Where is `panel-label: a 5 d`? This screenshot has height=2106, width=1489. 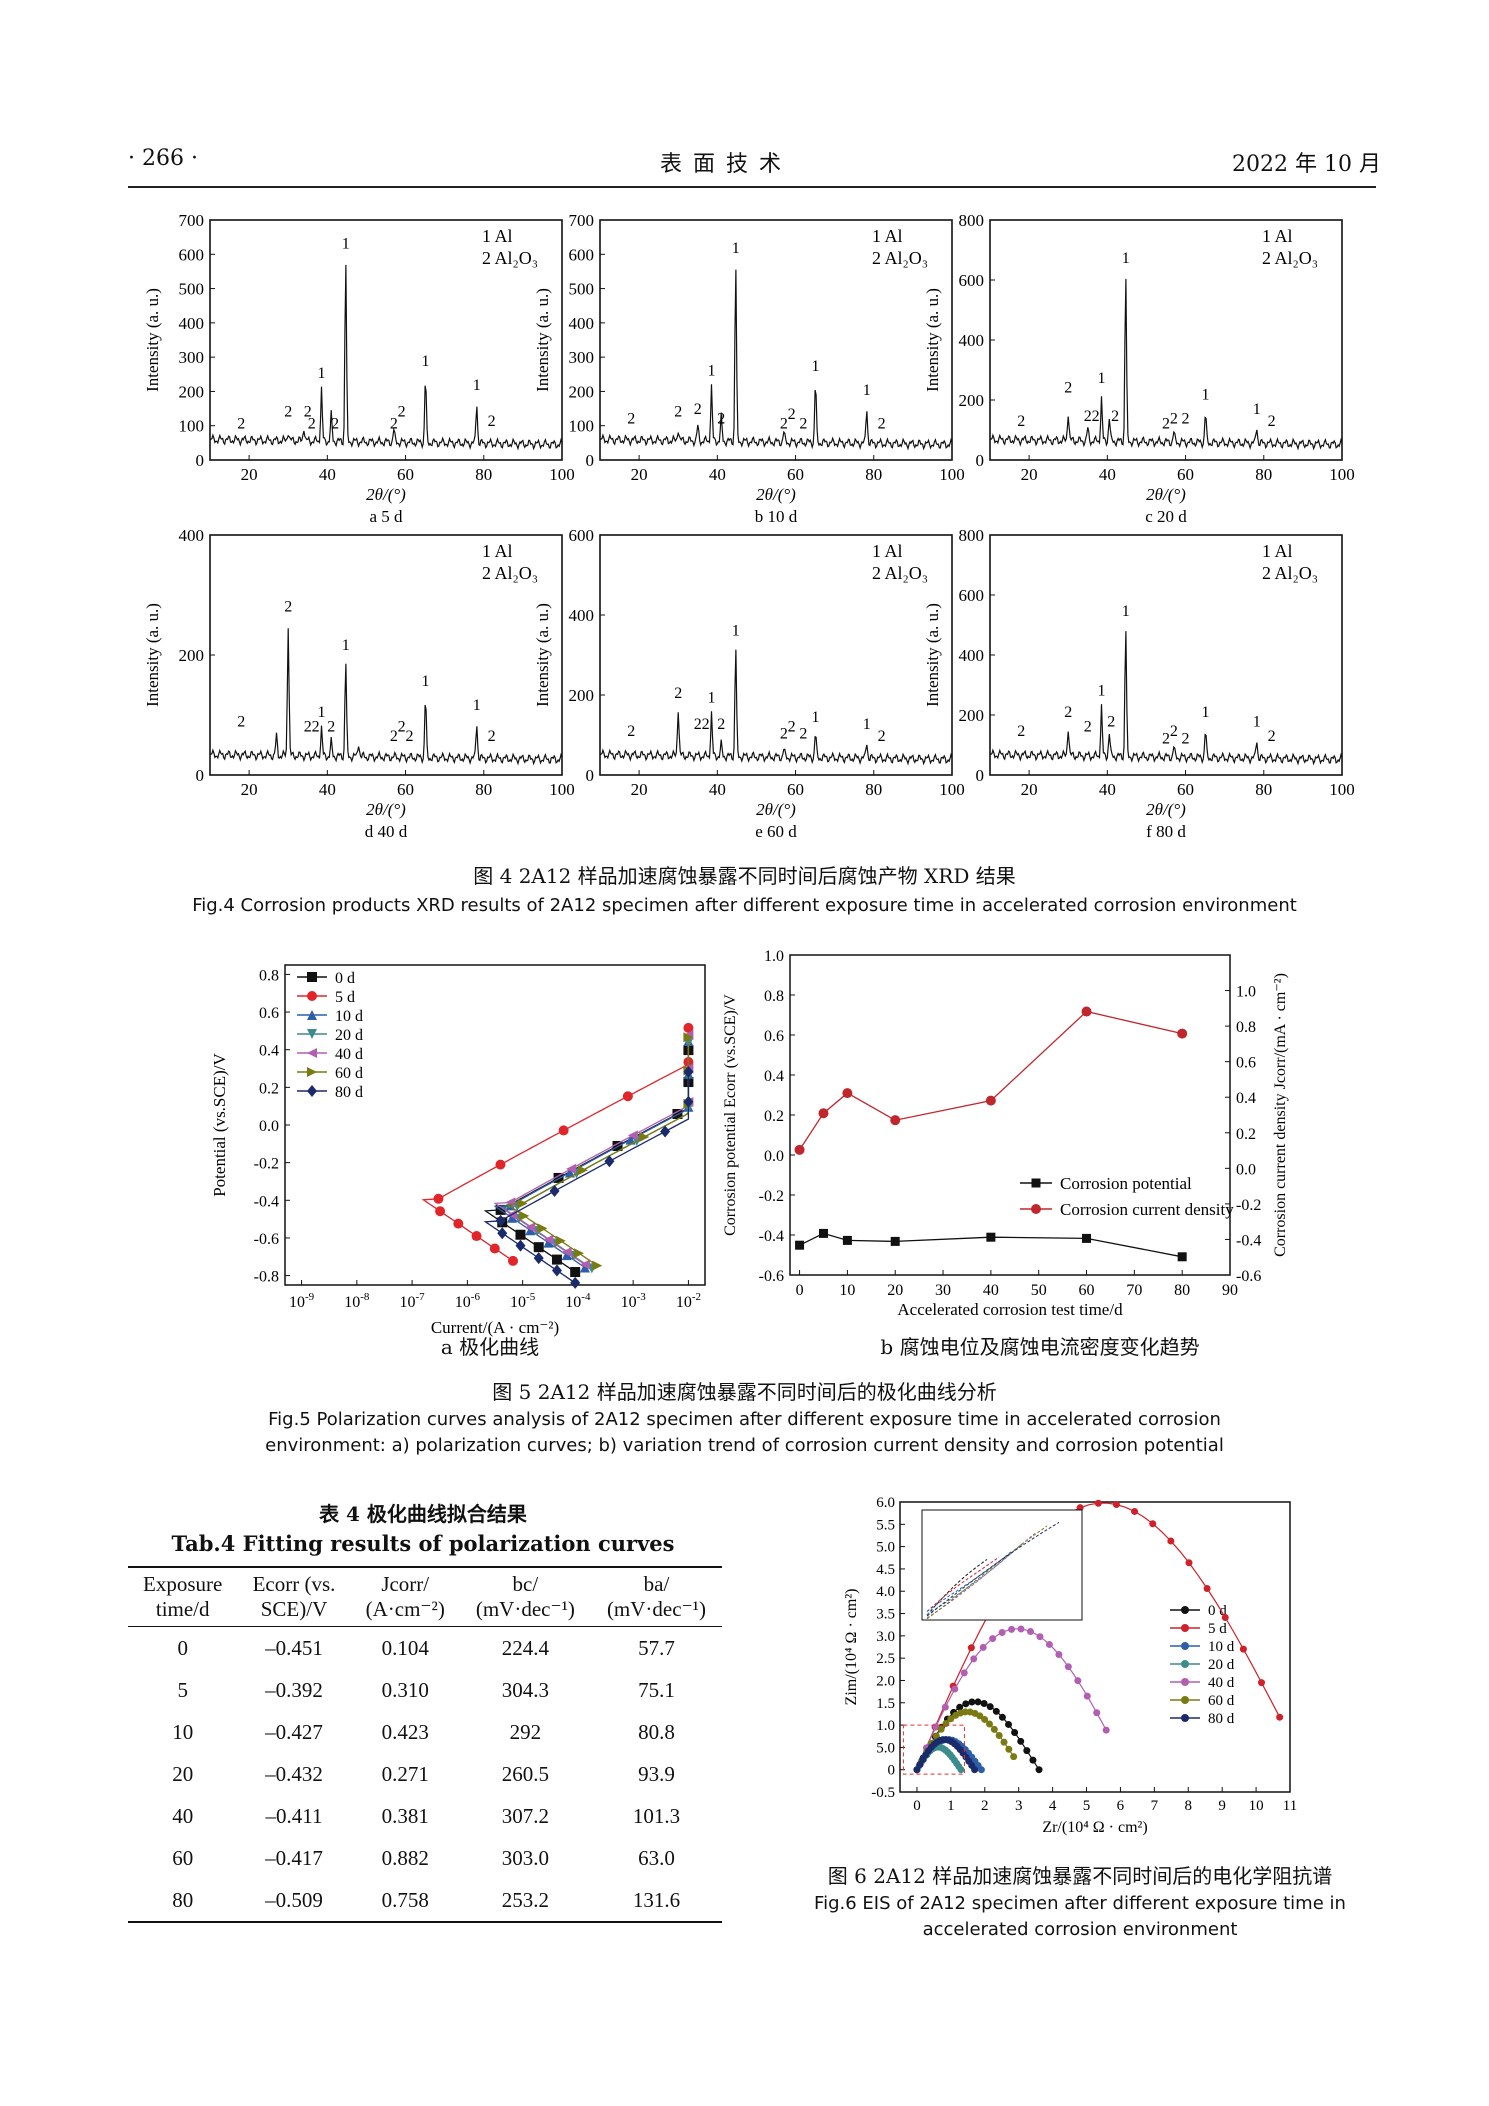 panel-label: a 5 d is located at coordinates (386, 516).